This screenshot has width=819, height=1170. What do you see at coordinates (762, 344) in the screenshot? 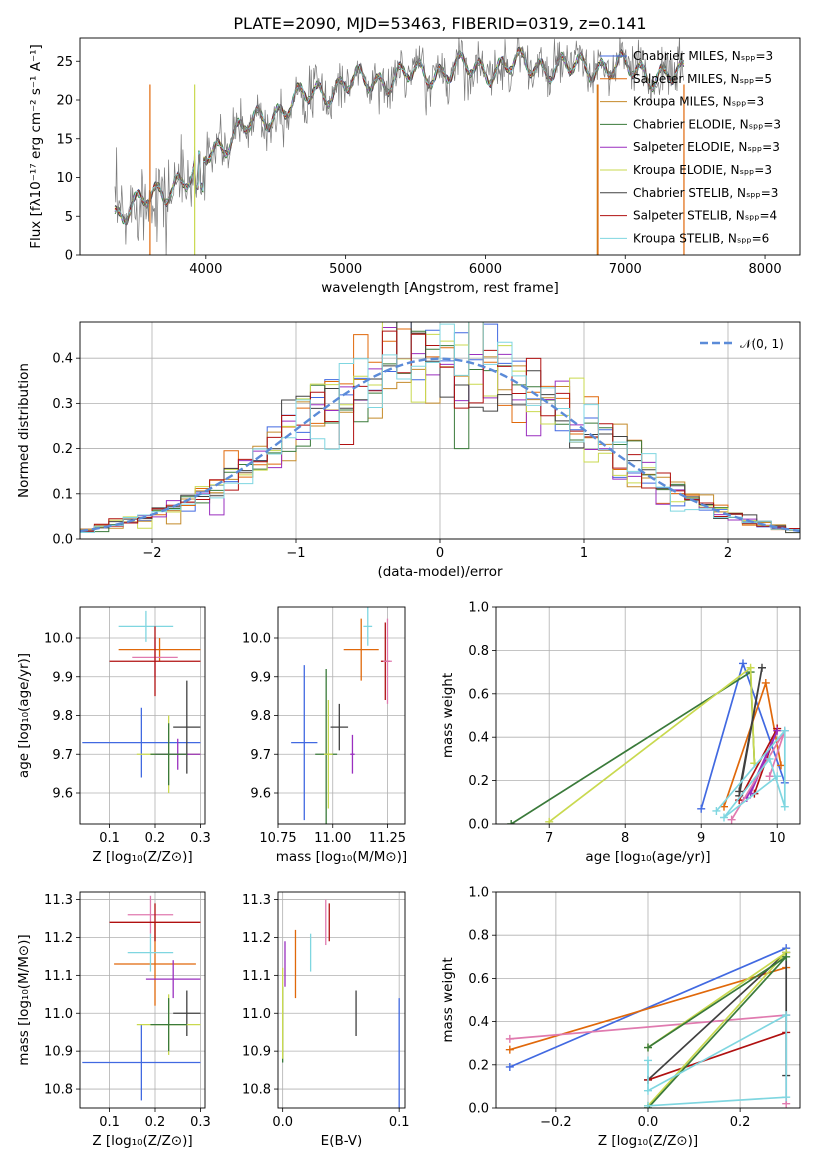
I see `legend-entry: 𝒩(0, 1)` at bounding box center [762, 344].